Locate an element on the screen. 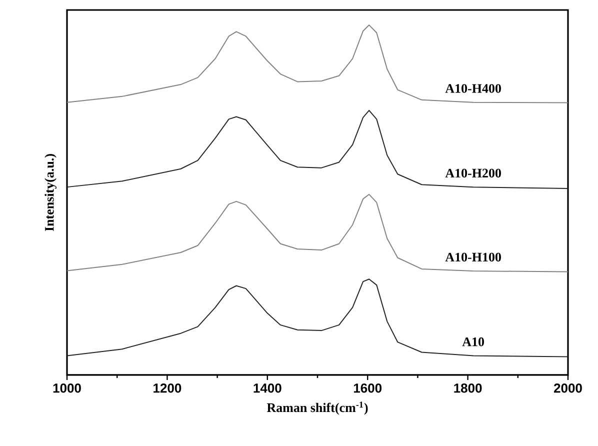 This screenshot has height=446, width=598. x-tick-label: 1000 is located at coordinates (67, 388).